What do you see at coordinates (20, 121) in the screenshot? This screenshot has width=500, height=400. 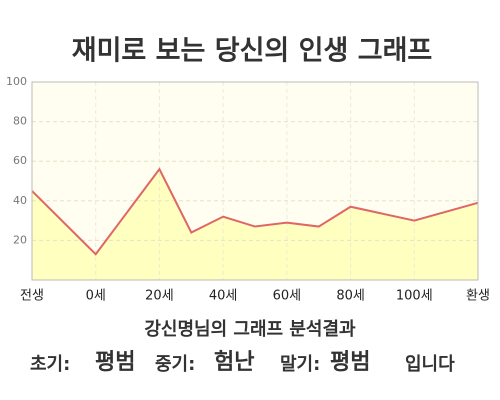 I see `y-tick-label: 80` at bounding box center [20, 121].